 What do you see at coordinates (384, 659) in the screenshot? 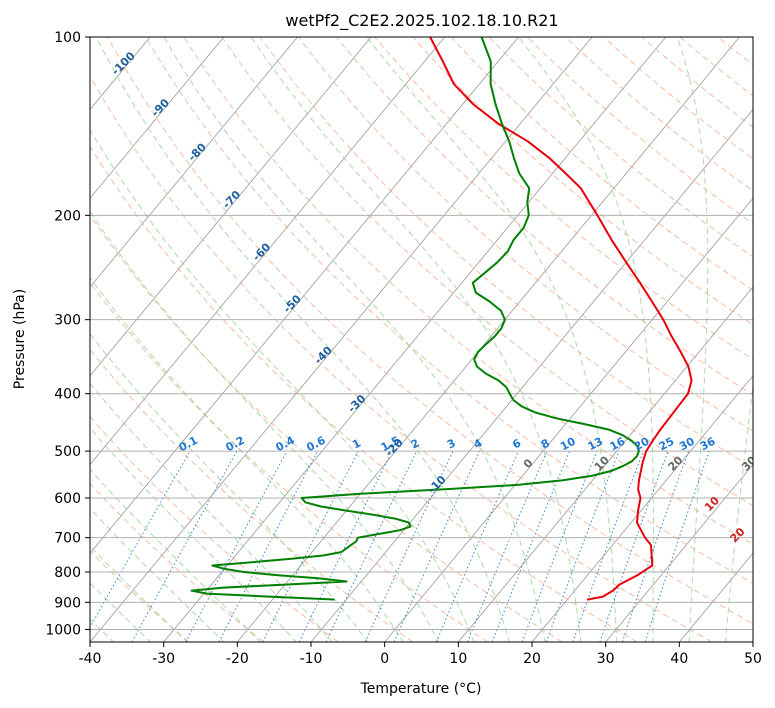
I see `x-tick-label: 0` at bounding box center [384, 659].